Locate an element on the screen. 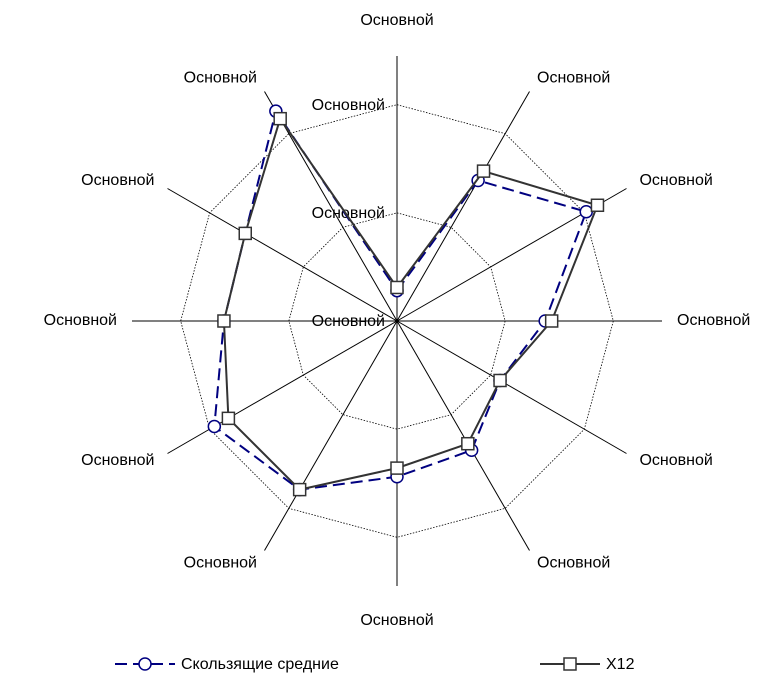  legend-label: Скользящие средние is located at coordinates (260, 664).